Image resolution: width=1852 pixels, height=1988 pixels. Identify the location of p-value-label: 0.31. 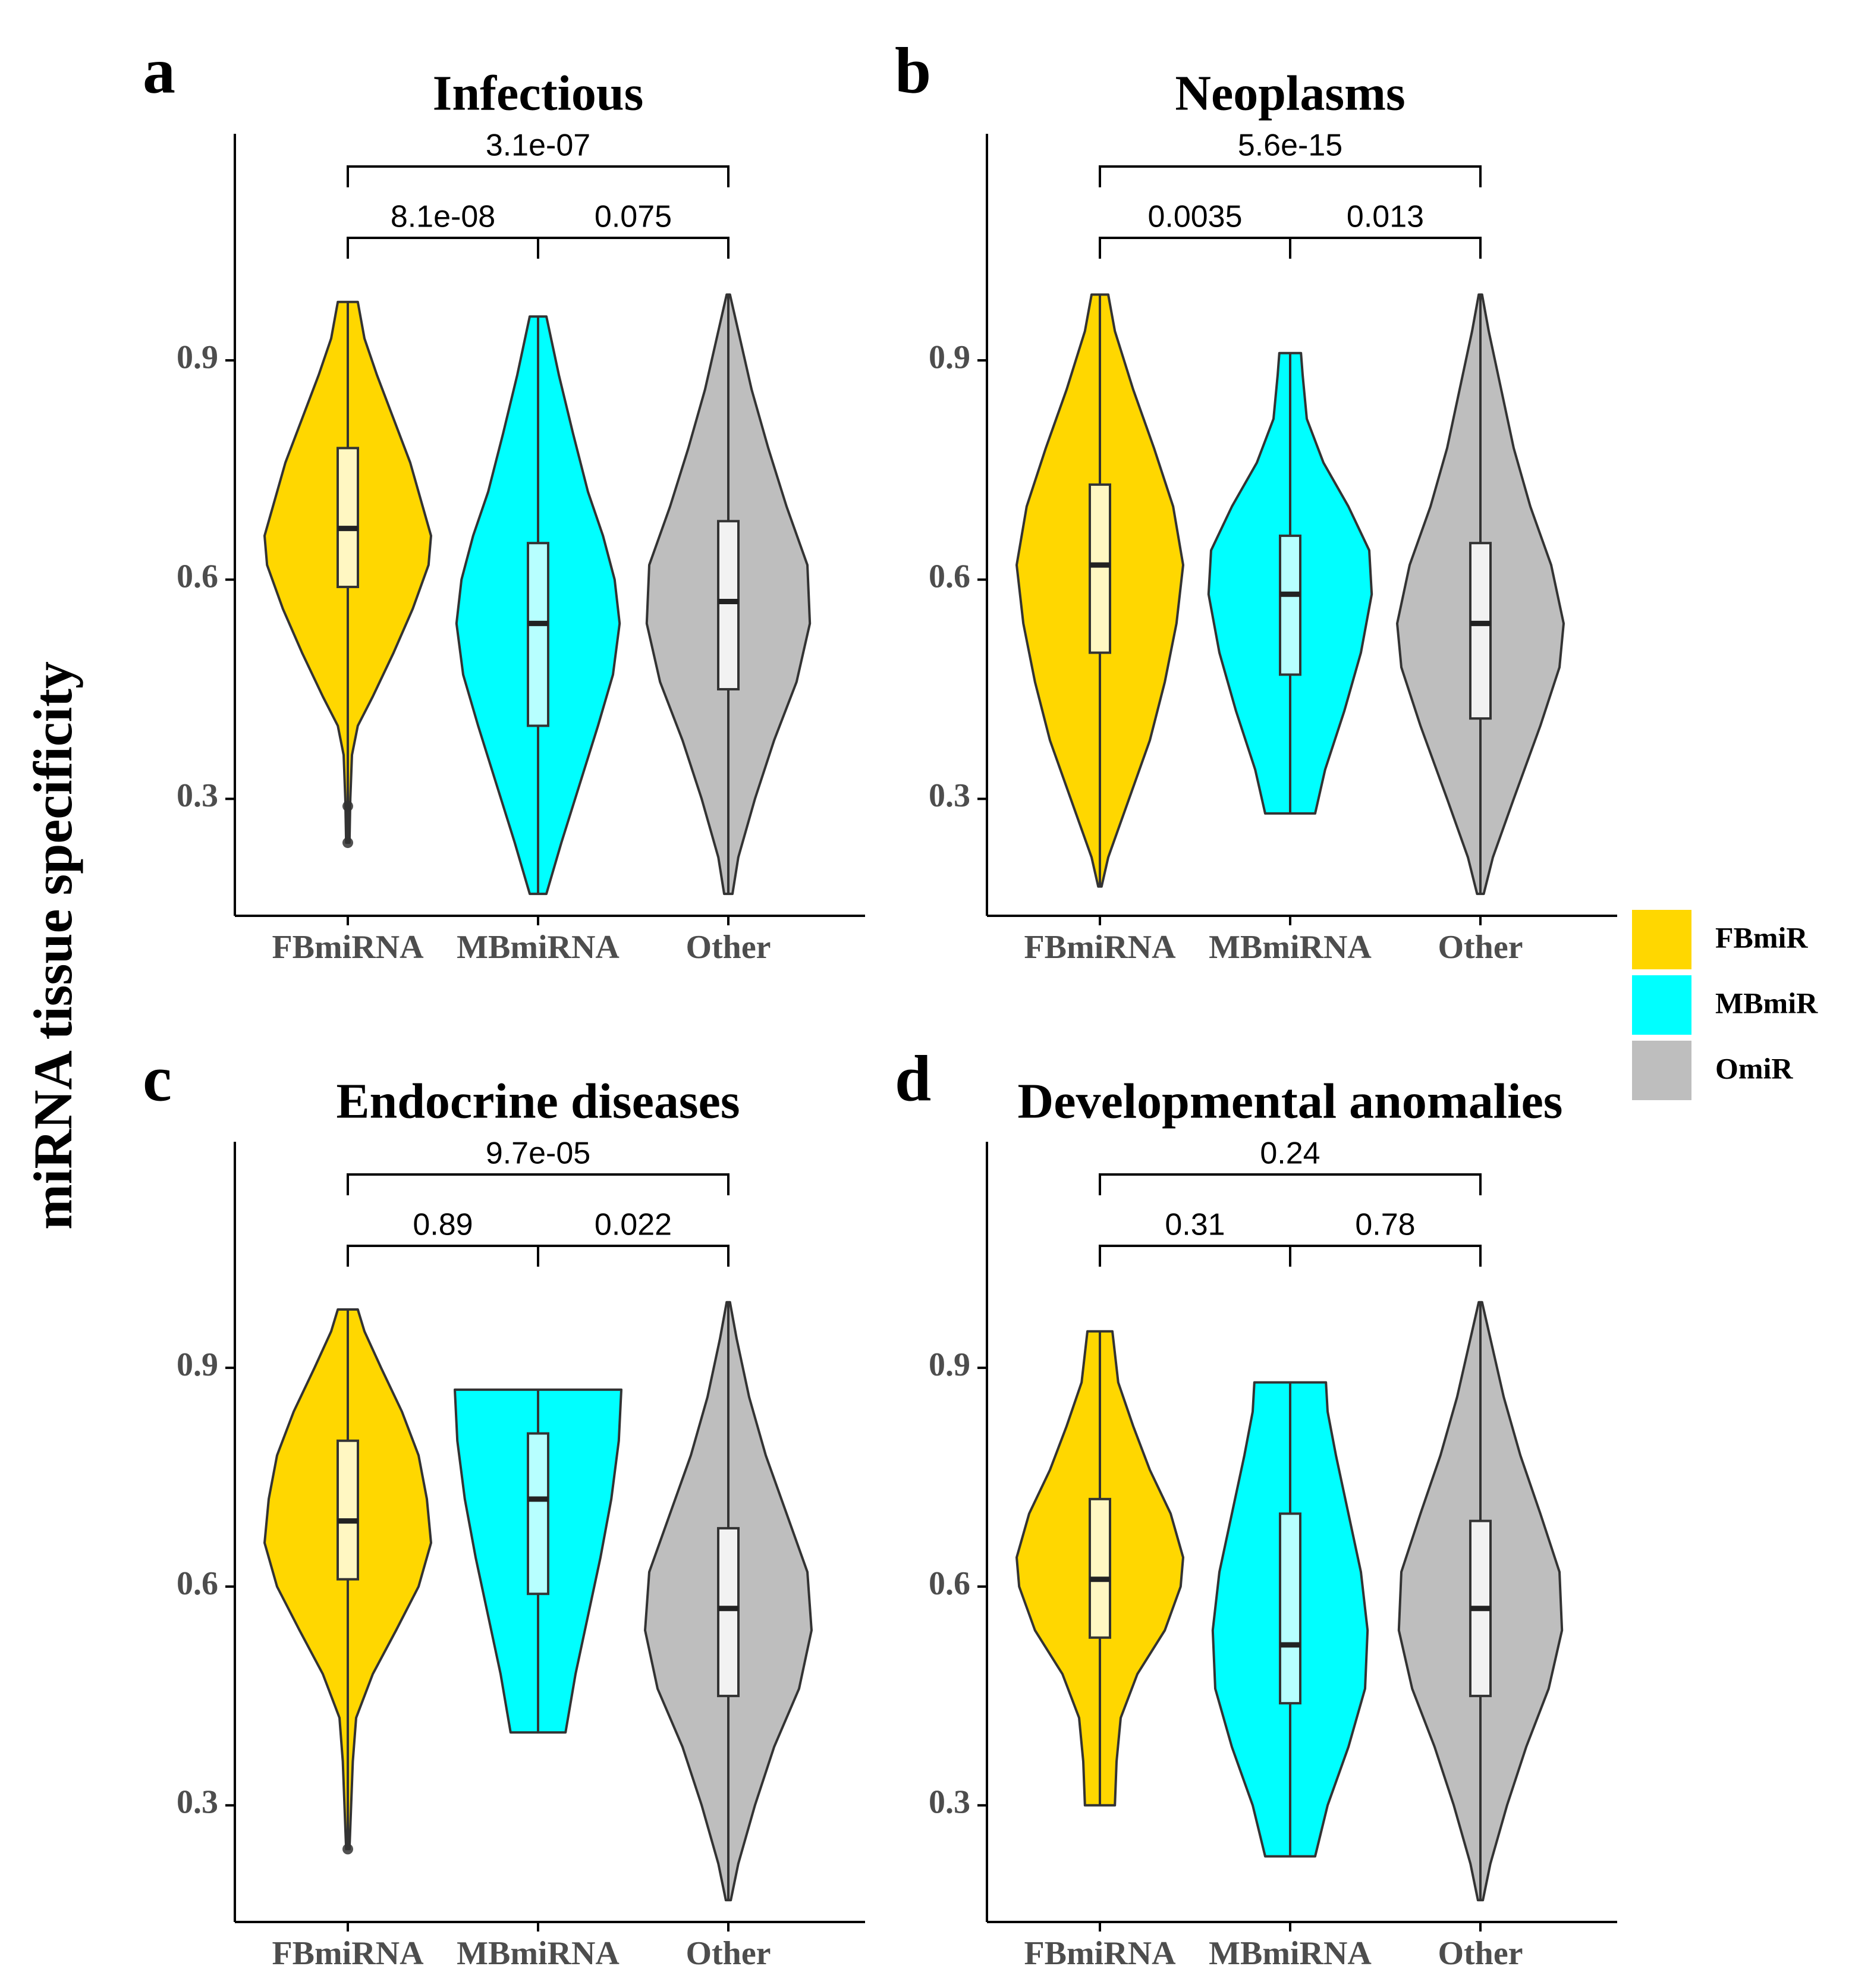
(1195, 1225).